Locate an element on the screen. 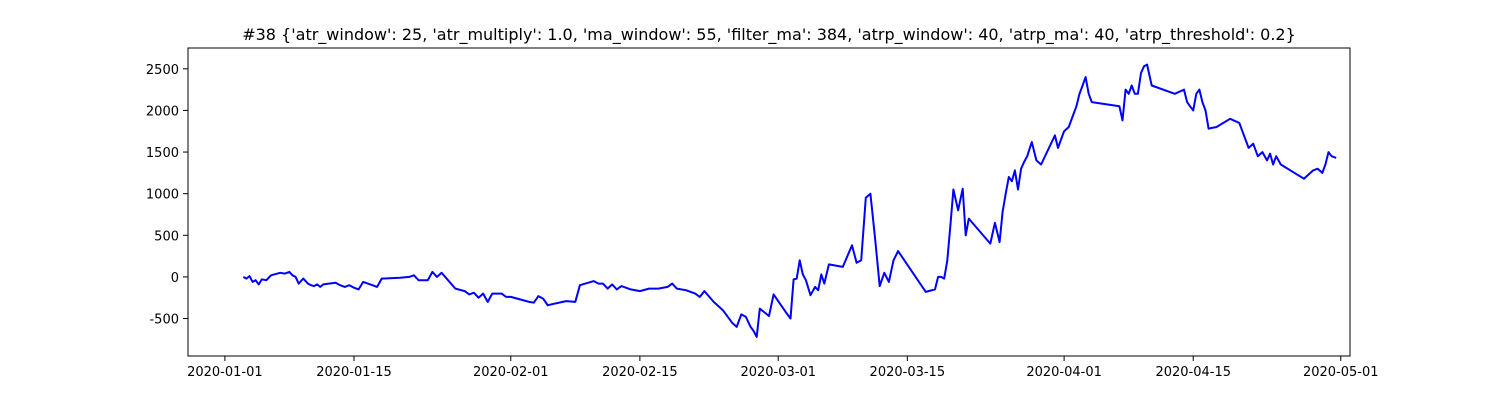 The height and width of the screenshot is (400, 1500). x-tick-label: 2020-04-15 is located at coordinates (1193, 372).